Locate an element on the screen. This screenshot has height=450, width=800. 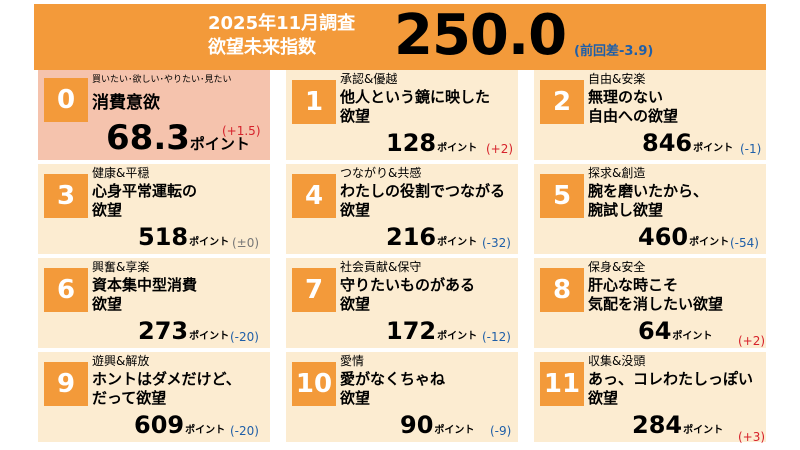
card-category: 愛情 is located at coordinates (352, 361).